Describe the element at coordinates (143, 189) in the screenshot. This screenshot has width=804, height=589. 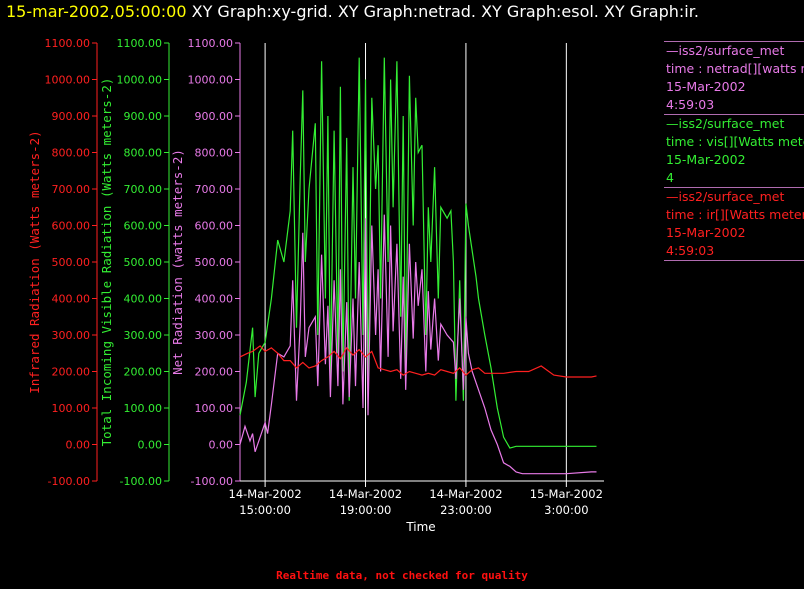
I see `y-tick-label-vis: 700.00` at that location.